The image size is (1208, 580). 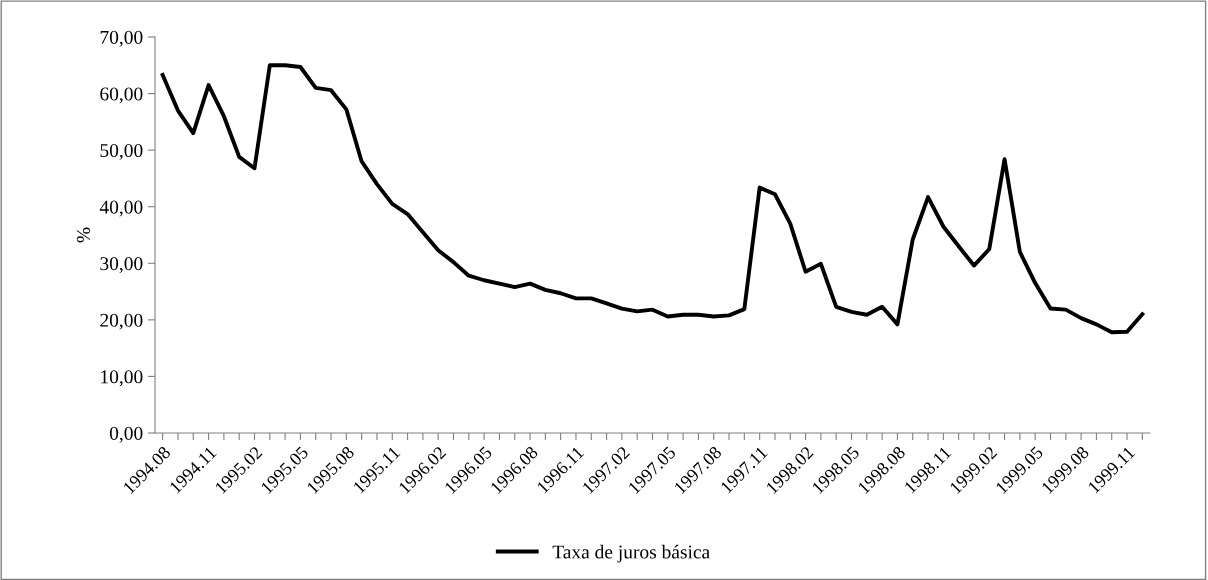 I want to click on y-tick-label: 10,00, so click(x=122, y=378).